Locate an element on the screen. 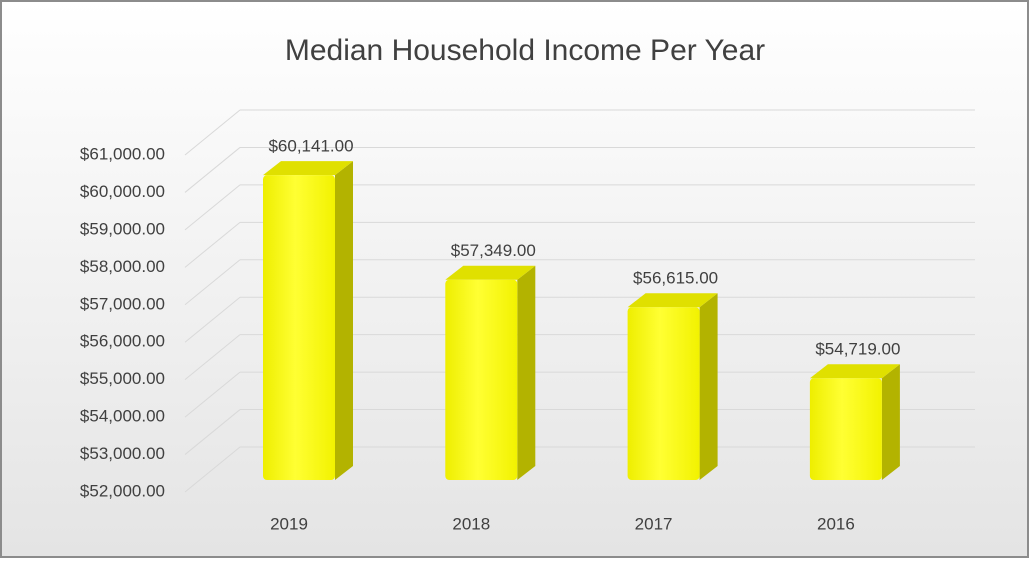 The image size is (1029, 563). x-tick-label: 2018 is located at coordinates (471, 523).